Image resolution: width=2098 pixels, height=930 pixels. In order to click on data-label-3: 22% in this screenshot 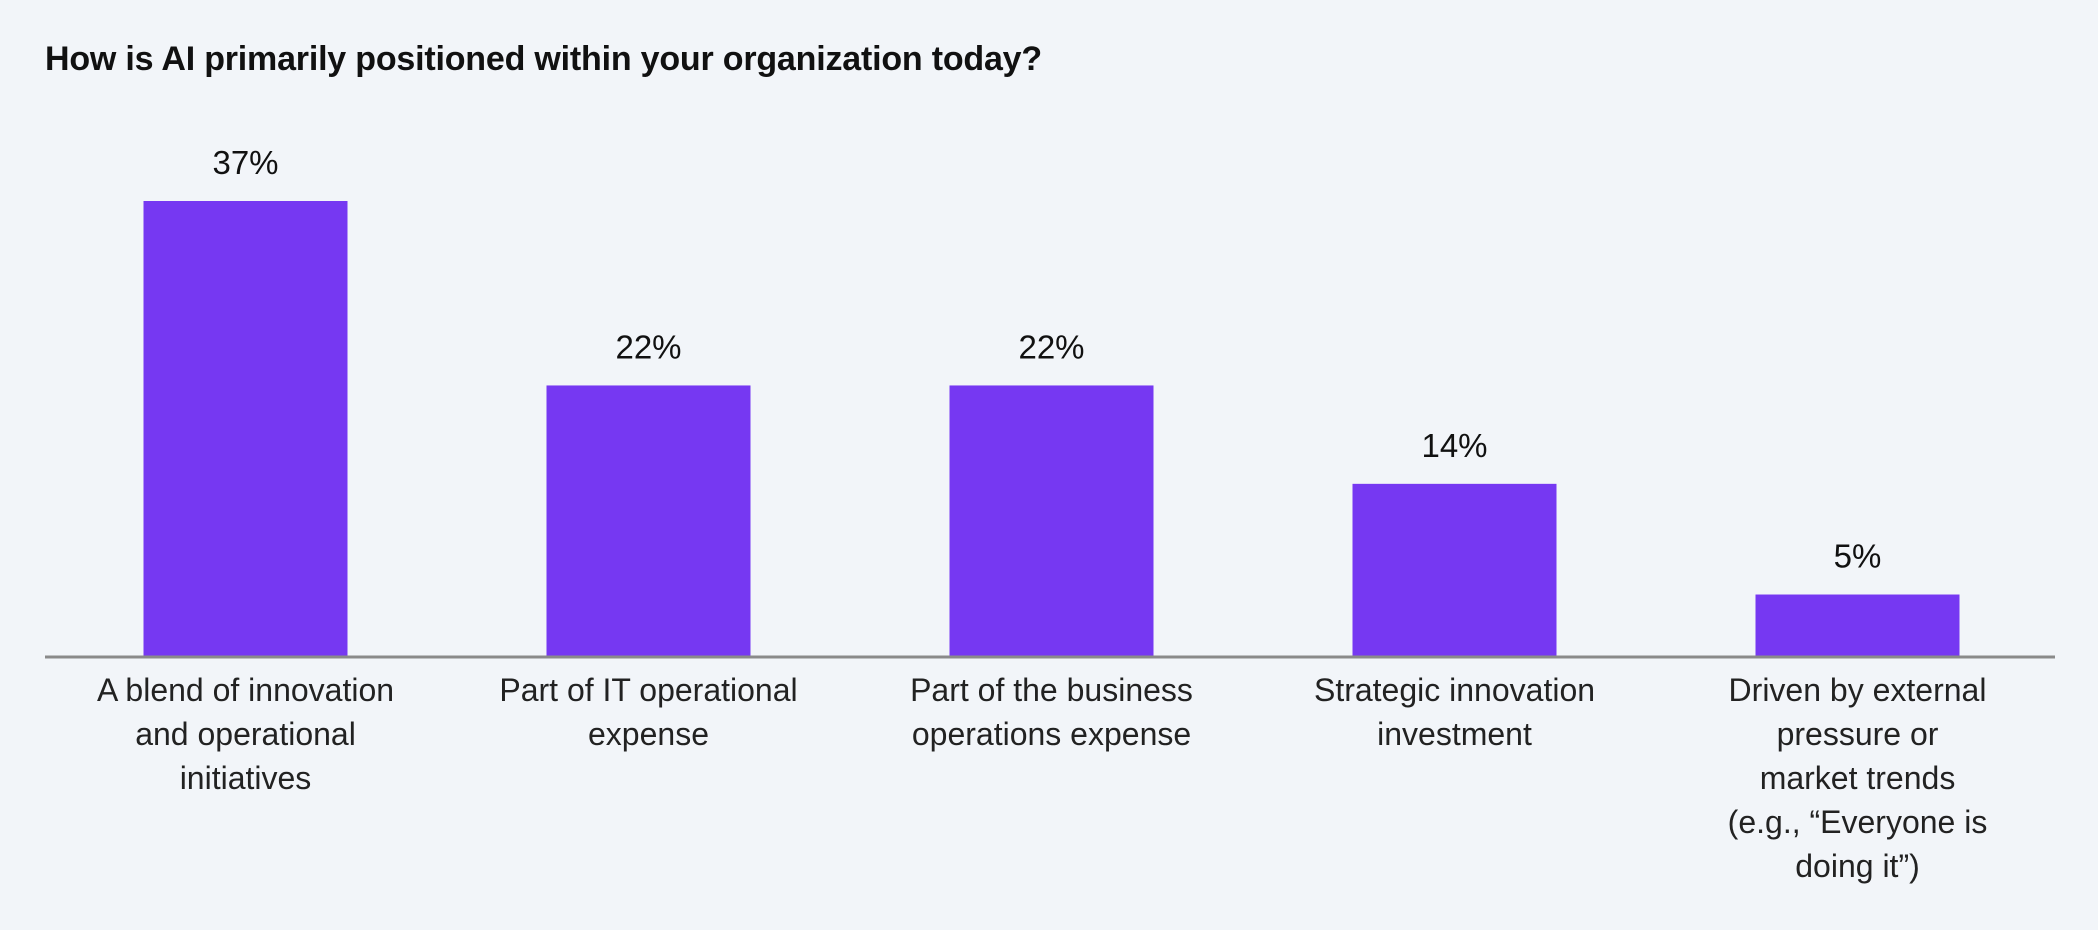, I will do `click(1051, 346)`.